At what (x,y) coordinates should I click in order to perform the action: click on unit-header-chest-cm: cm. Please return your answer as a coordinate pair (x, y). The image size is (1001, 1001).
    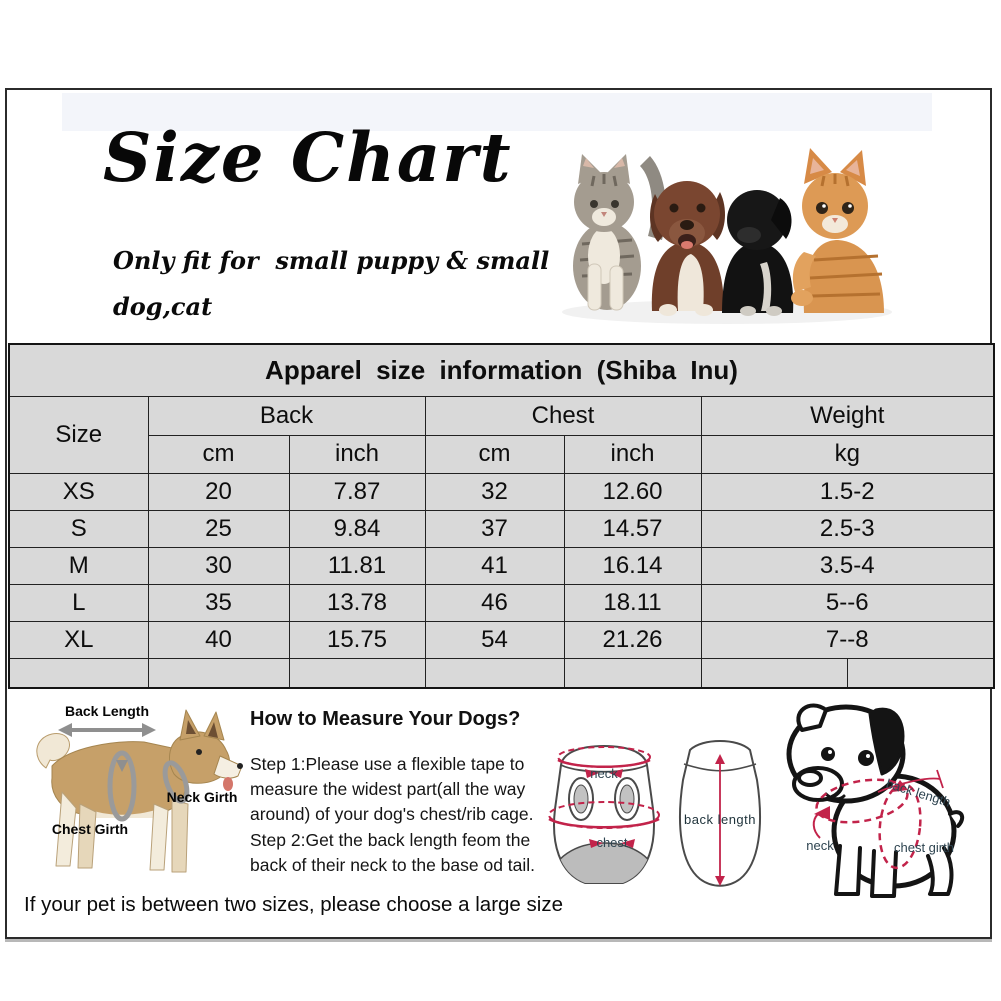
    Looking at the image, I should click on (494, 454).